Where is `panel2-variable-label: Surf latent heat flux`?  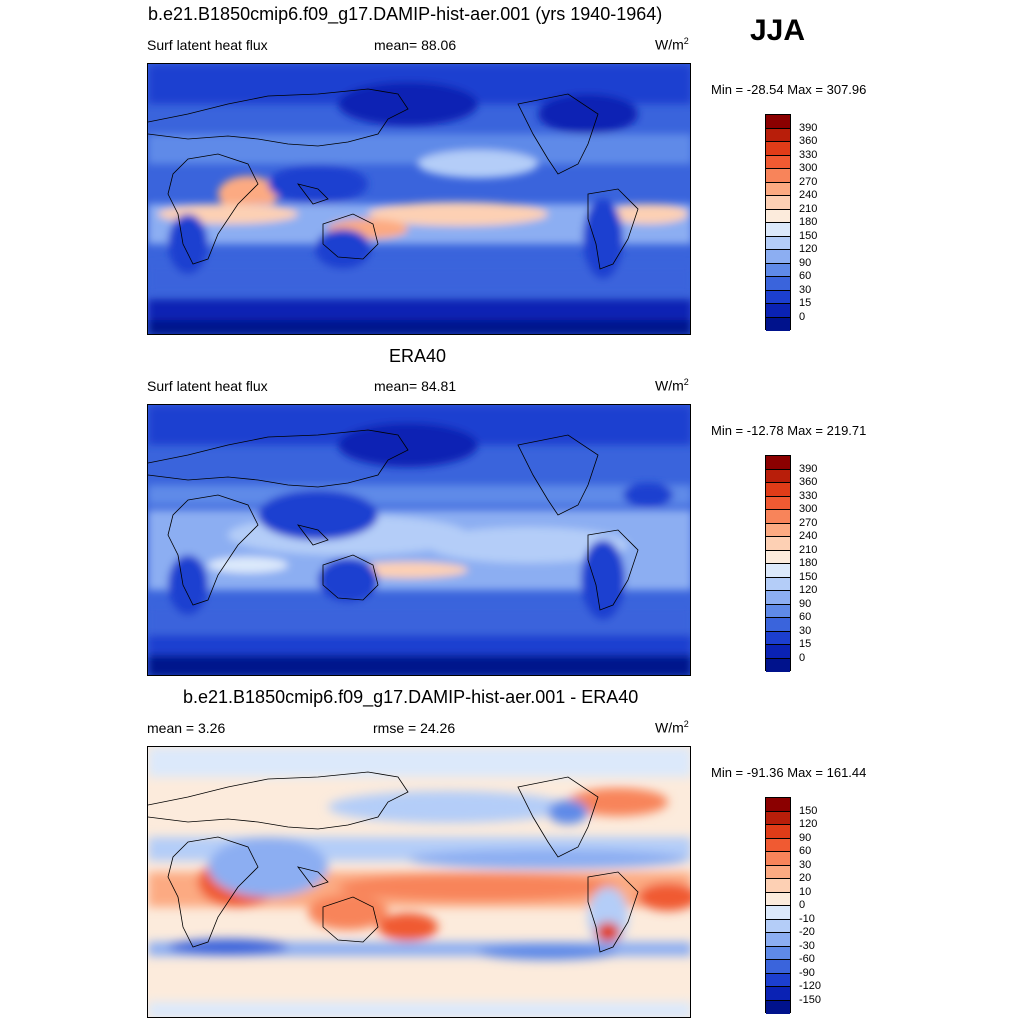 panel2-variable-label: Surf latent heat flux is located at coordinates (207, 386).